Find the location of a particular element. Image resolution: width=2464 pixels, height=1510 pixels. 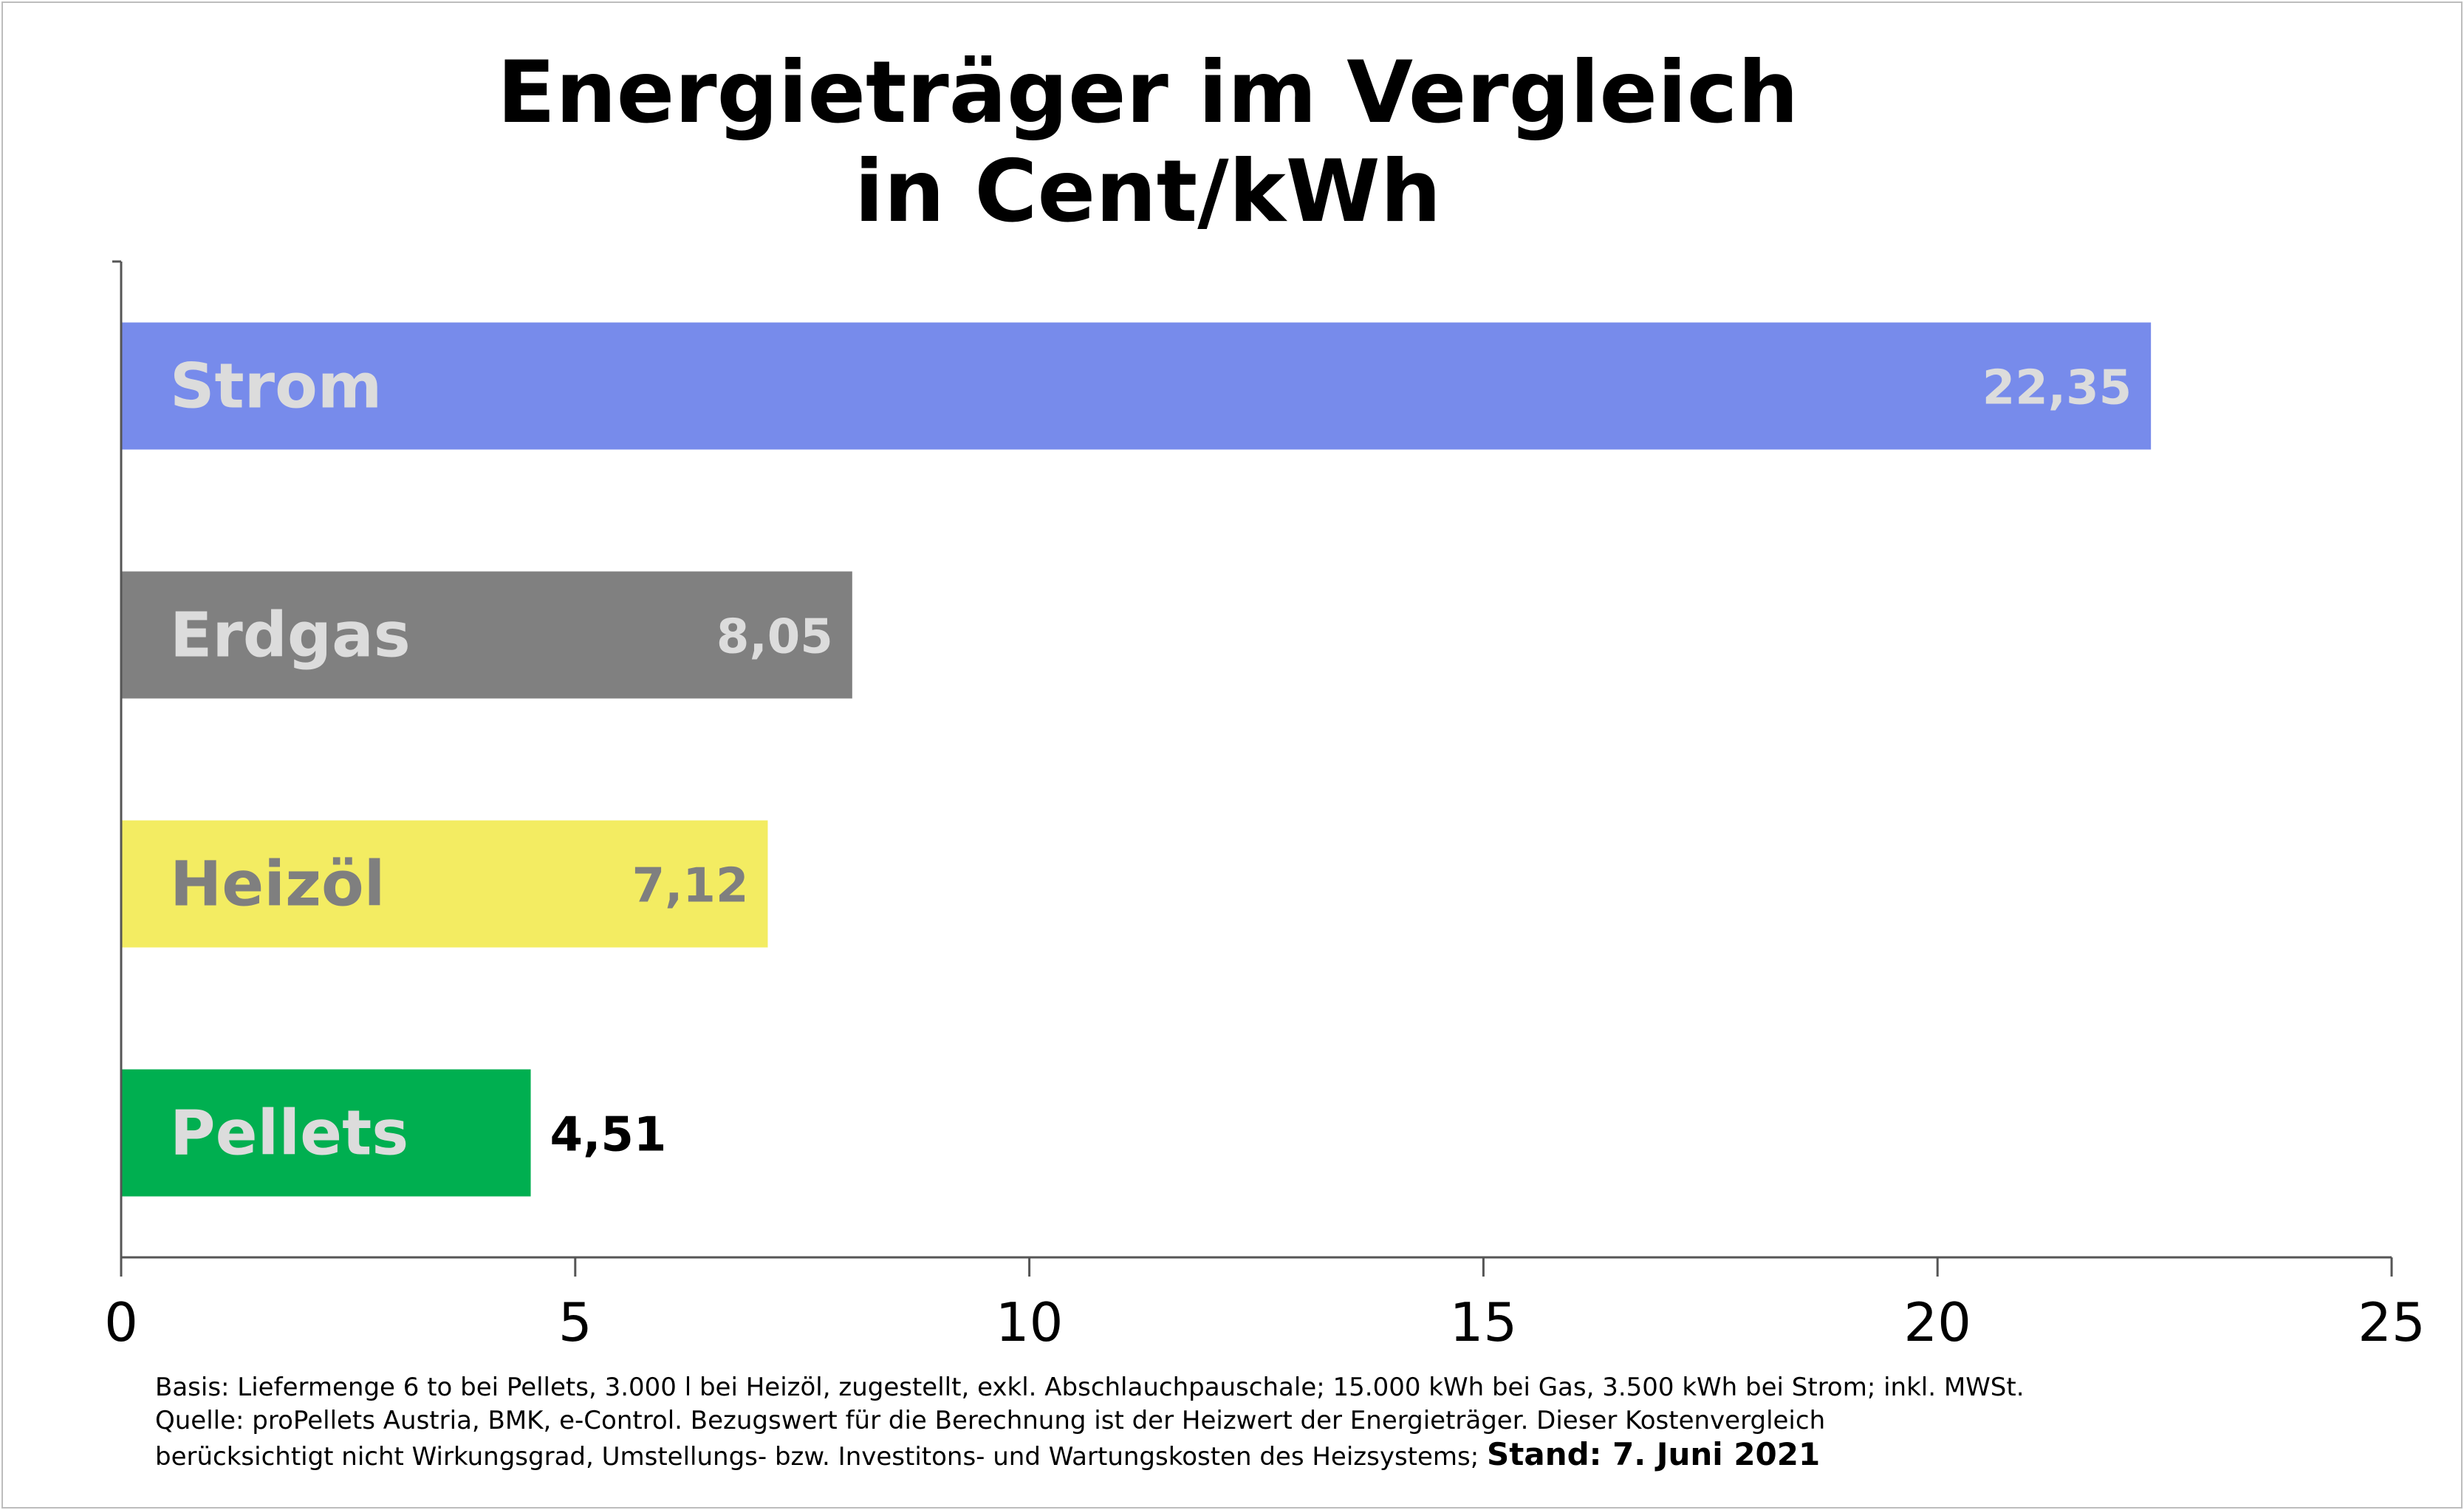

x-tick-label-20: 20 is located at coordinates (1937, 1322).